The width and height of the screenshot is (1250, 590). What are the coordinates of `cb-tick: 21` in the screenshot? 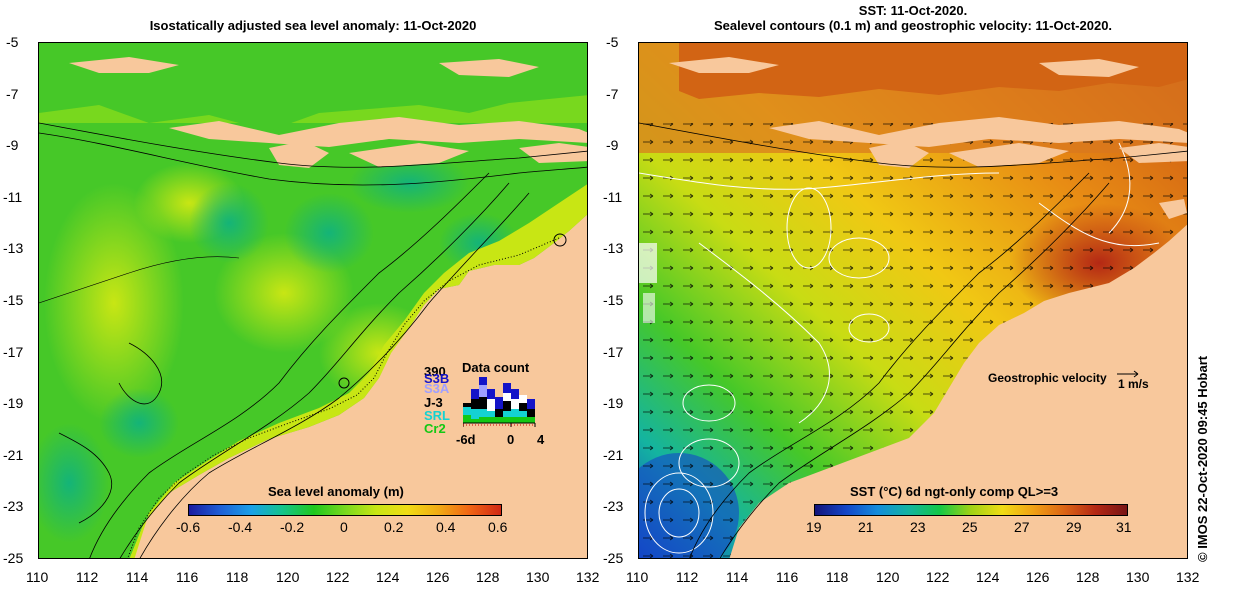 It's located at (866, 527).